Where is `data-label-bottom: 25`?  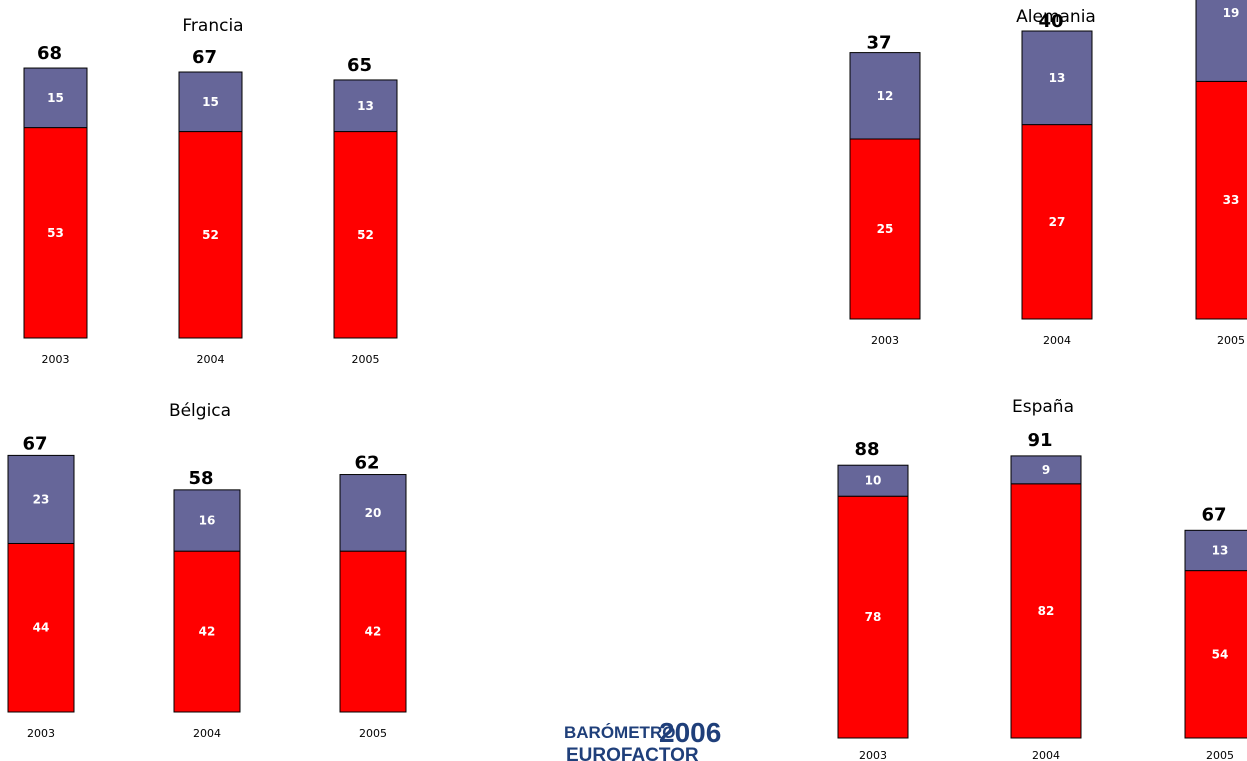
data-label-bottom: 25 is located at coordinates (885, 229).